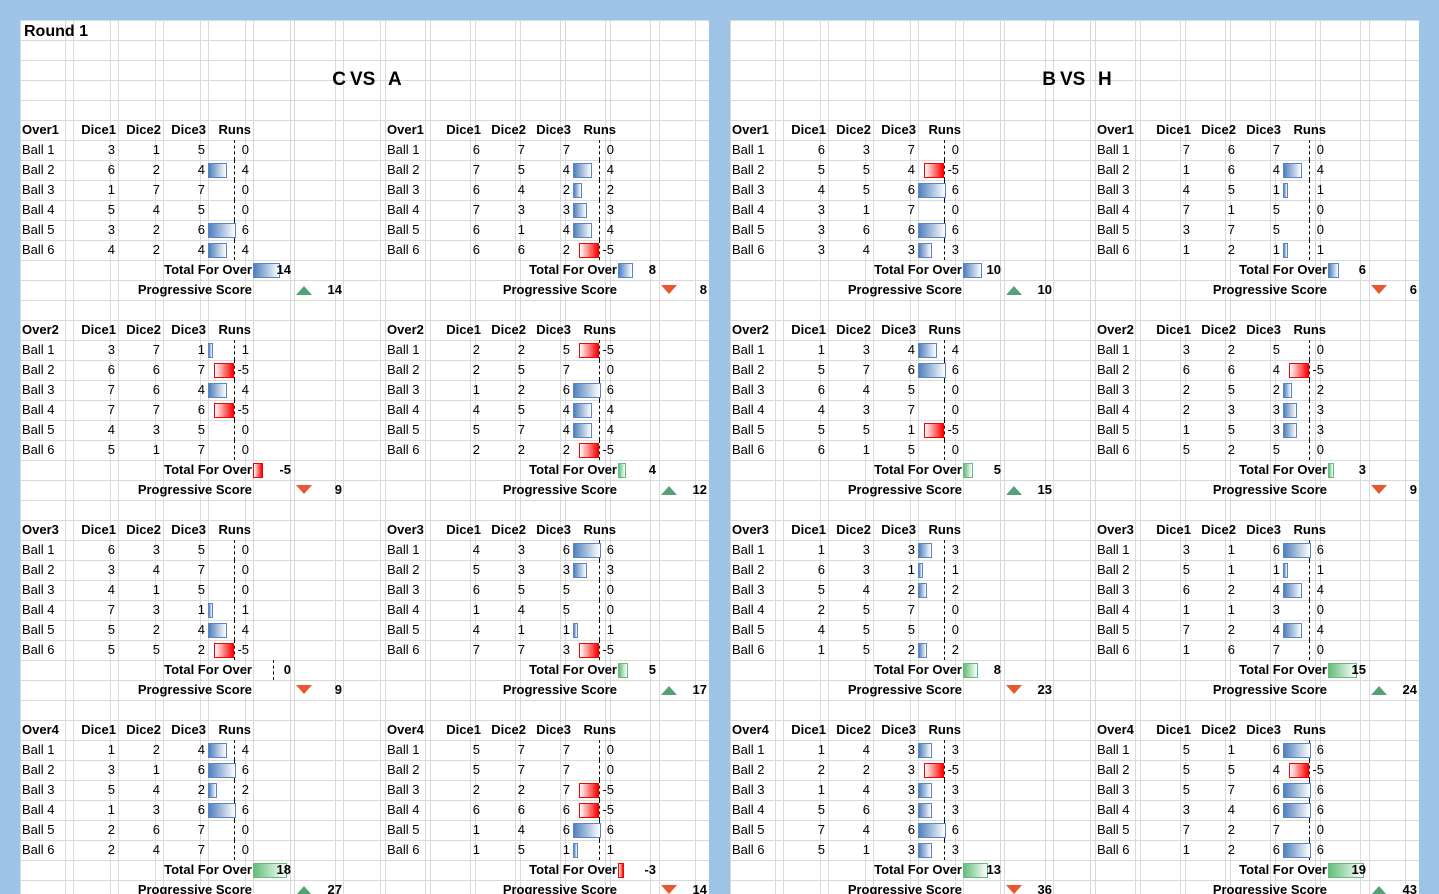  I want to click on runs-value: 0, so click(245, 569).